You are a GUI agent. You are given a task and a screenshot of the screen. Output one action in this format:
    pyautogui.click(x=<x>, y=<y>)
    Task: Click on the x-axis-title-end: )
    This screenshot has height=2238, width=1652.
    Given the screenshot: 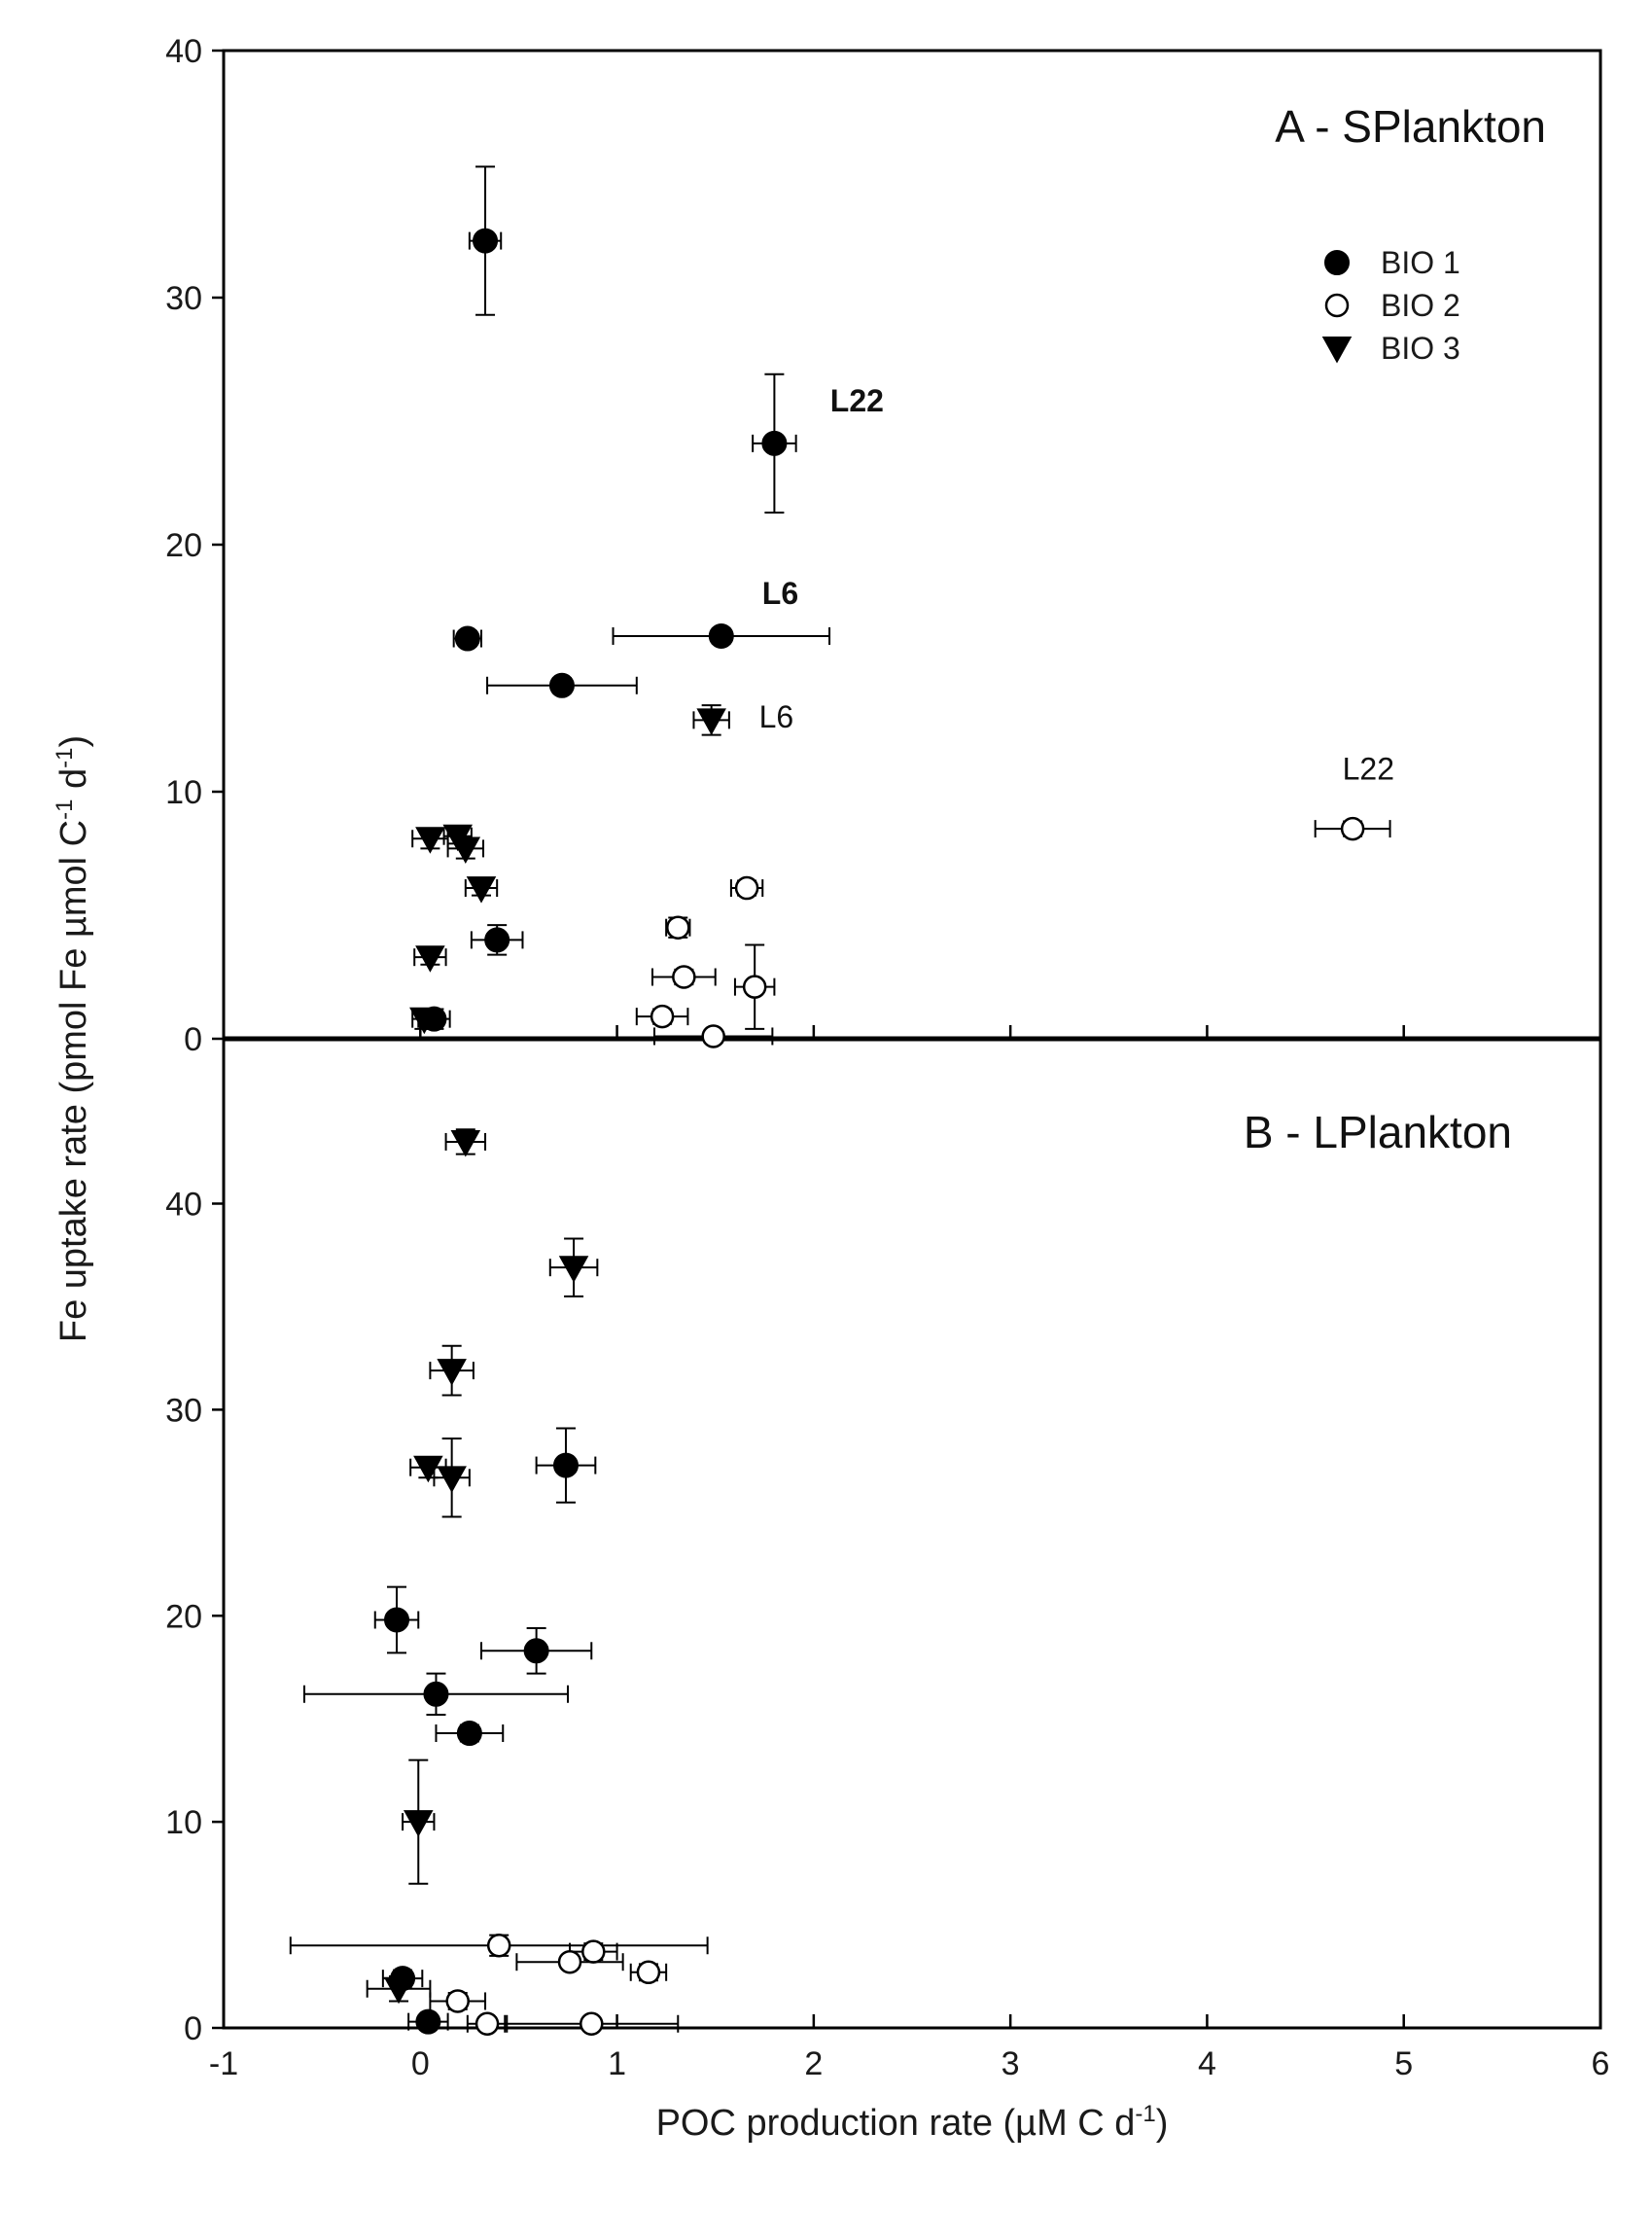 What is the action you would take?
    pyautogui.click(x=1162, y=2123)
    